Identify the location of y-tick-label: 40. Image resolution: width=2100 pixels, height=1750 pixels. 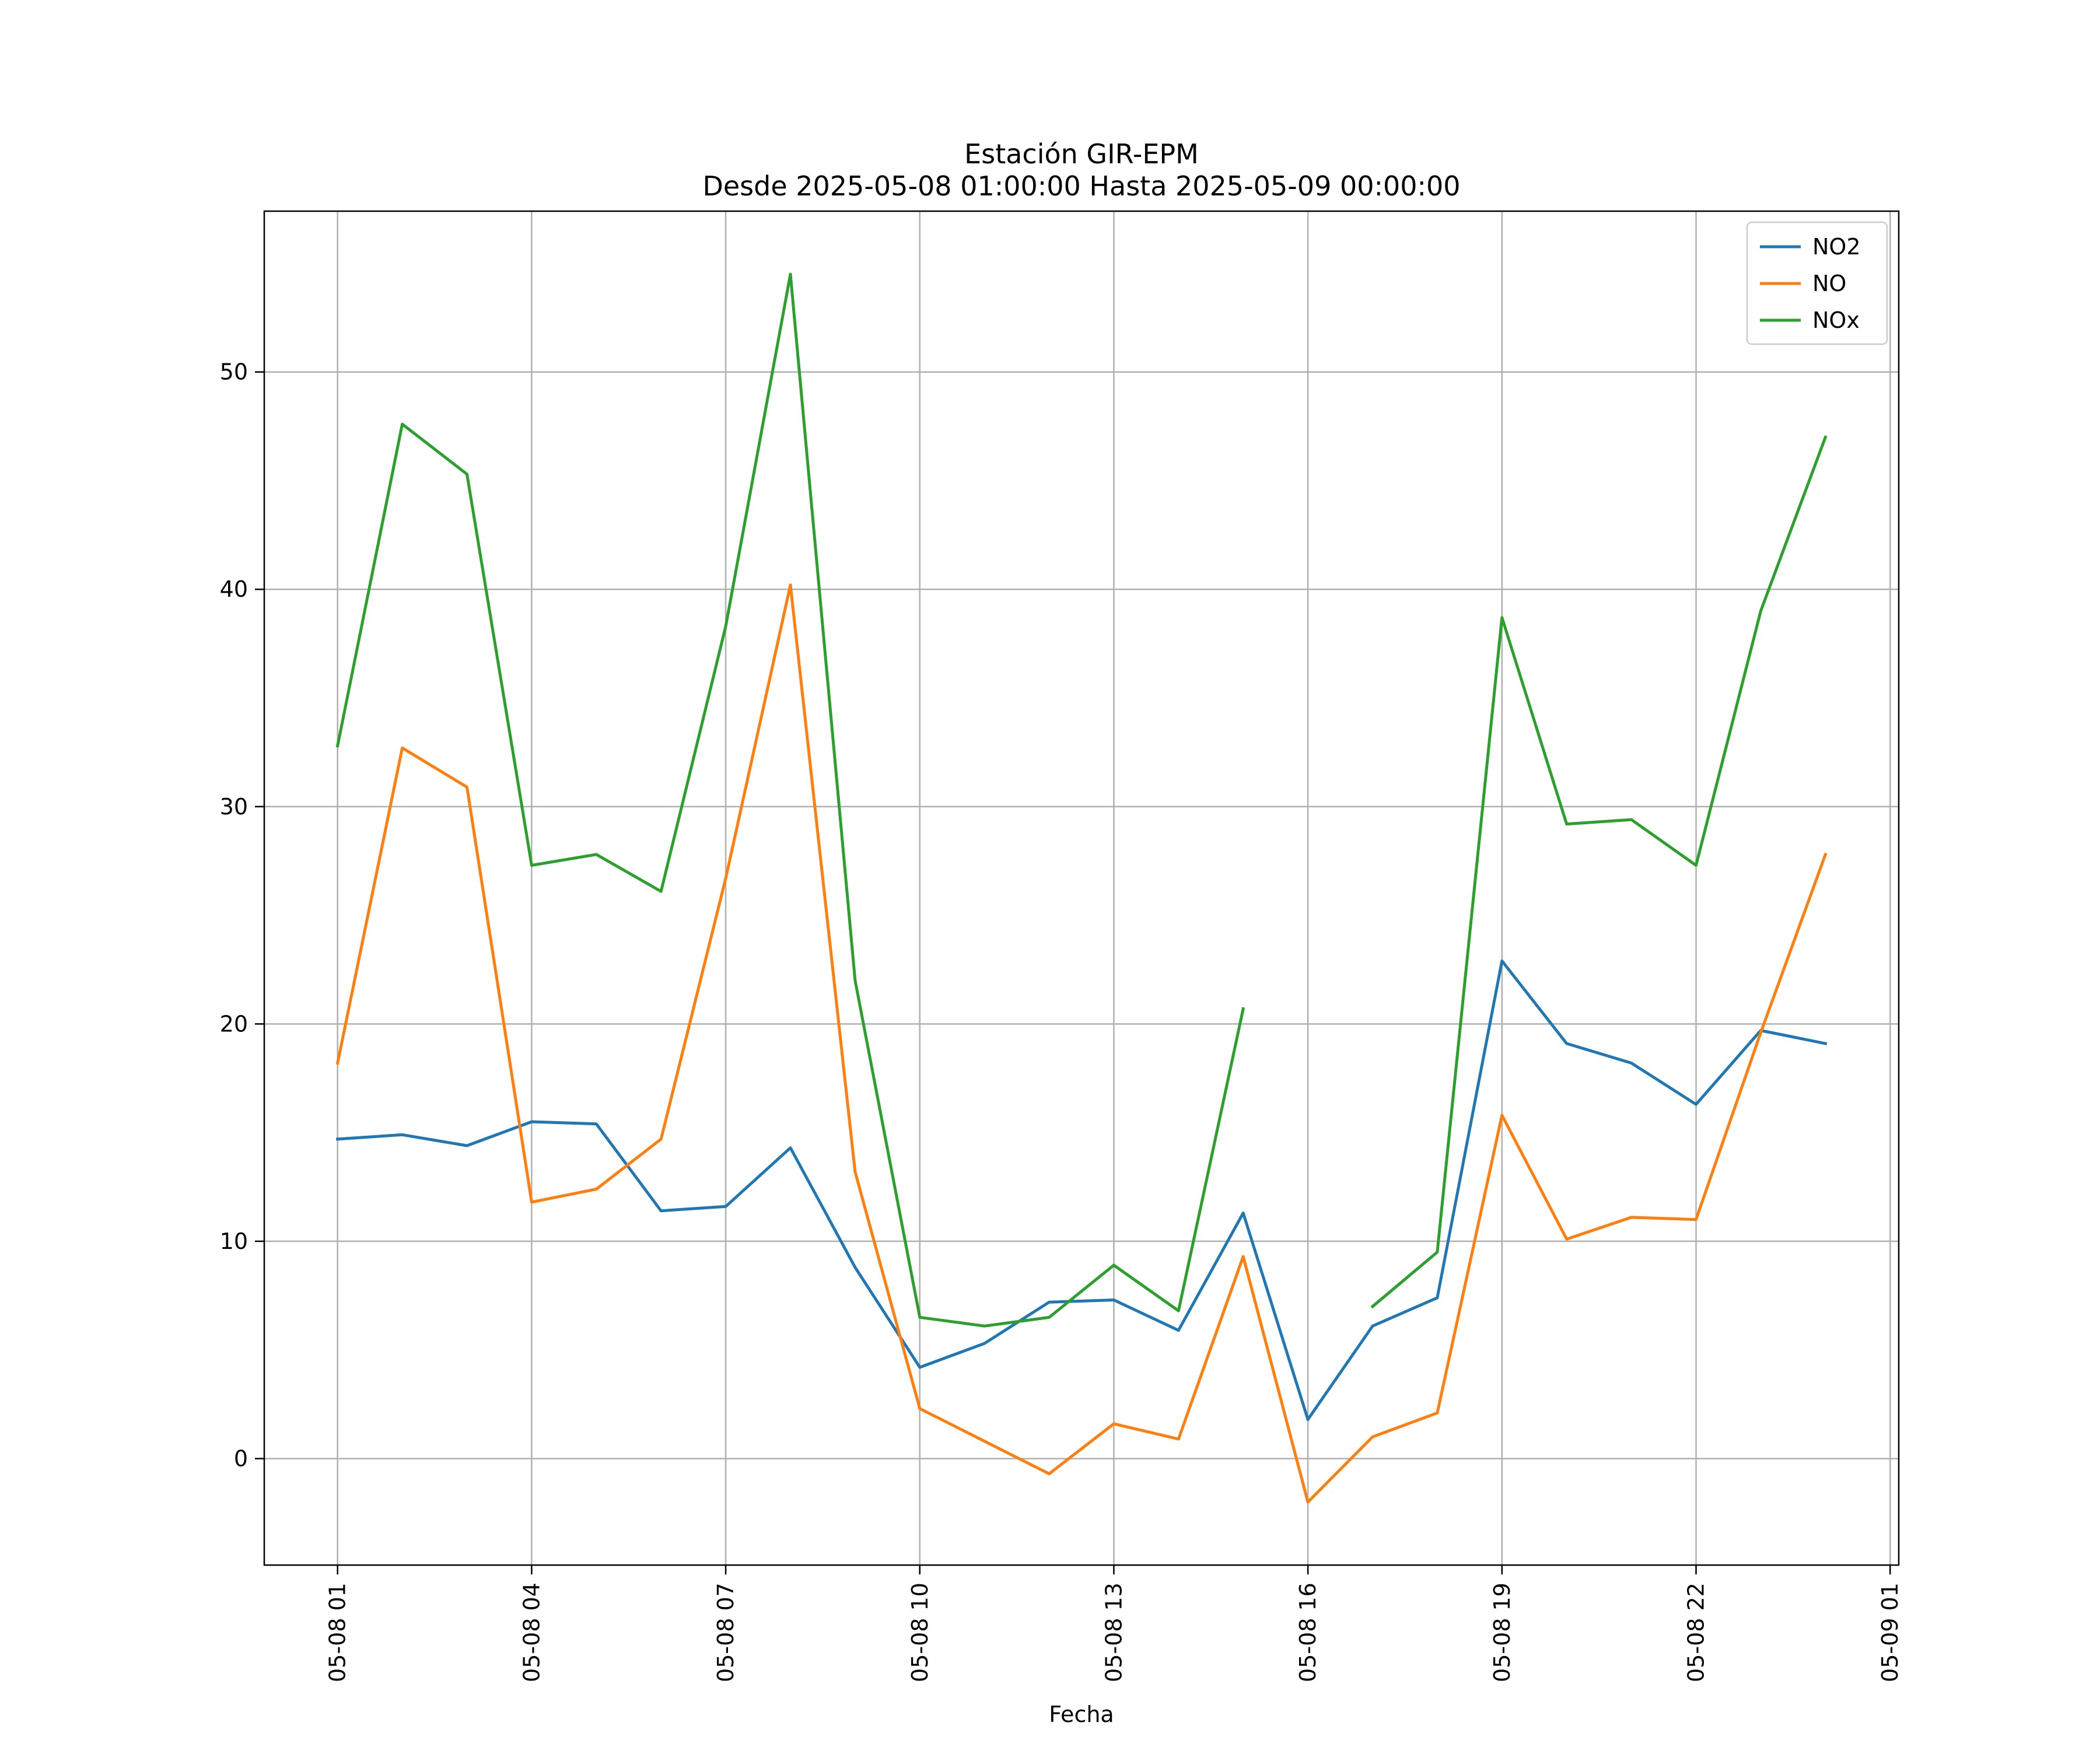
(234, 589).